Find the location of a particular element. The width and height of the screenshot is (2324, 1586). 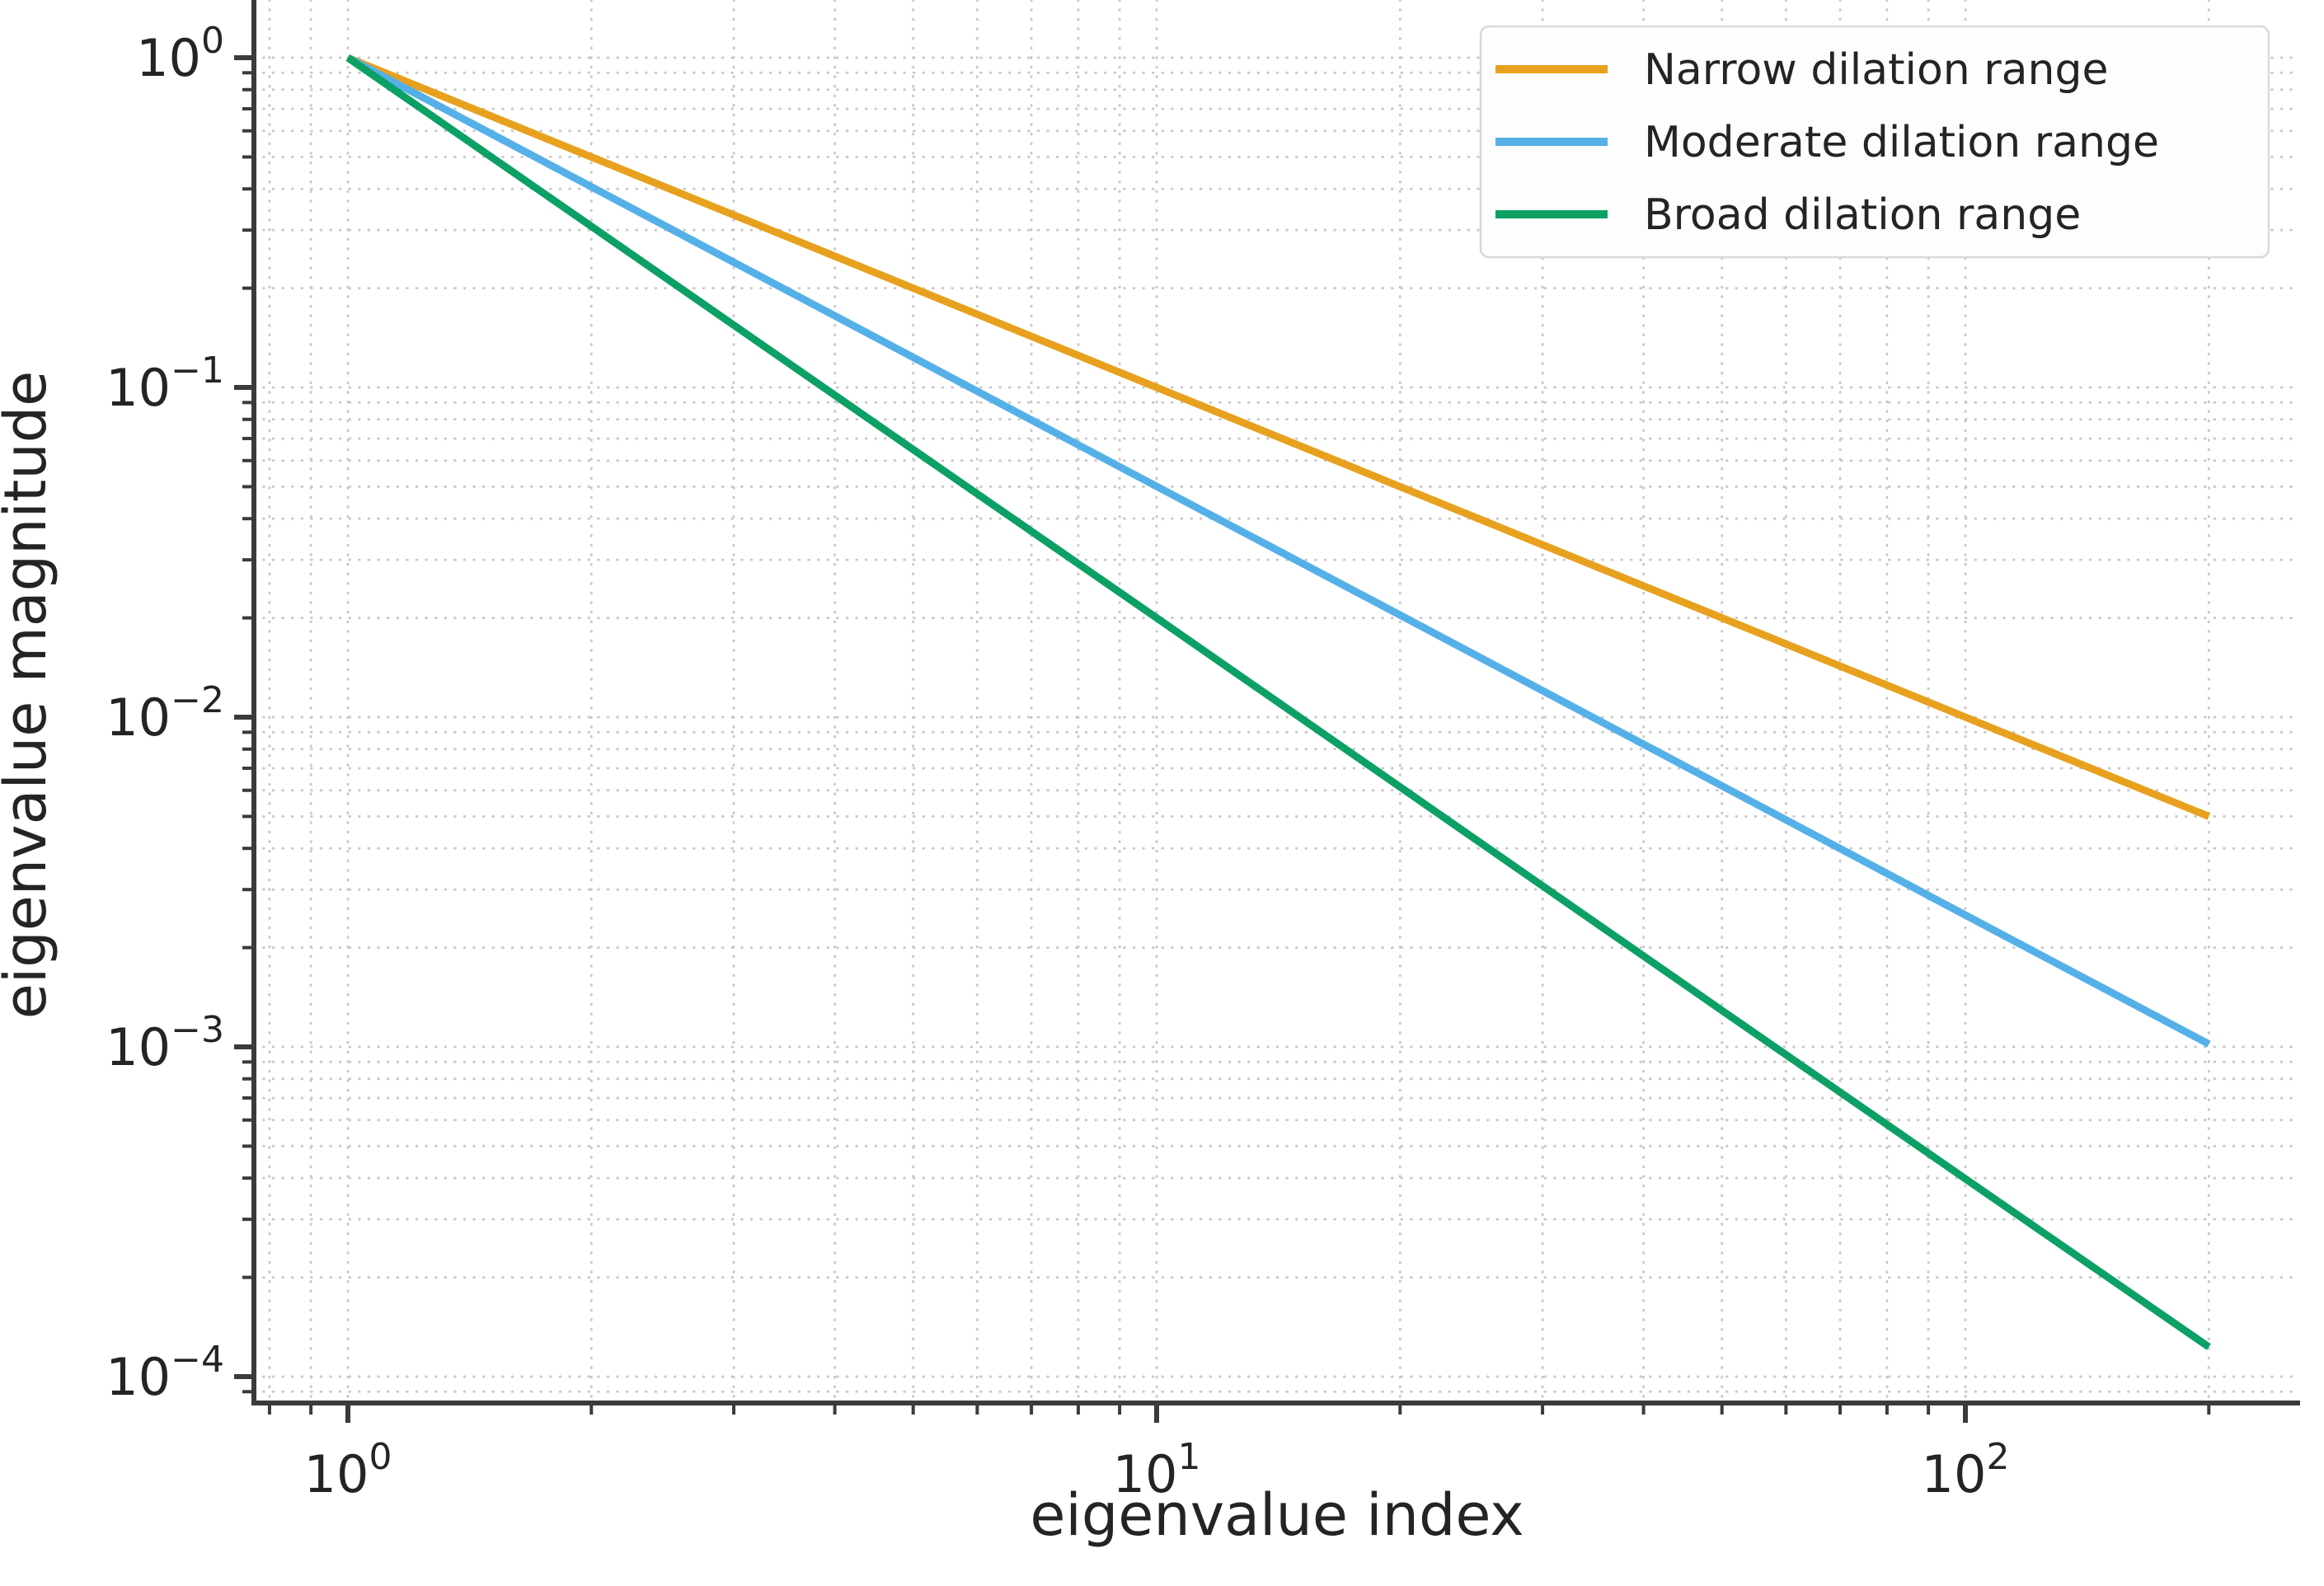

y-tick-label: 10⁻¹ is located at coordinates (165, 384).